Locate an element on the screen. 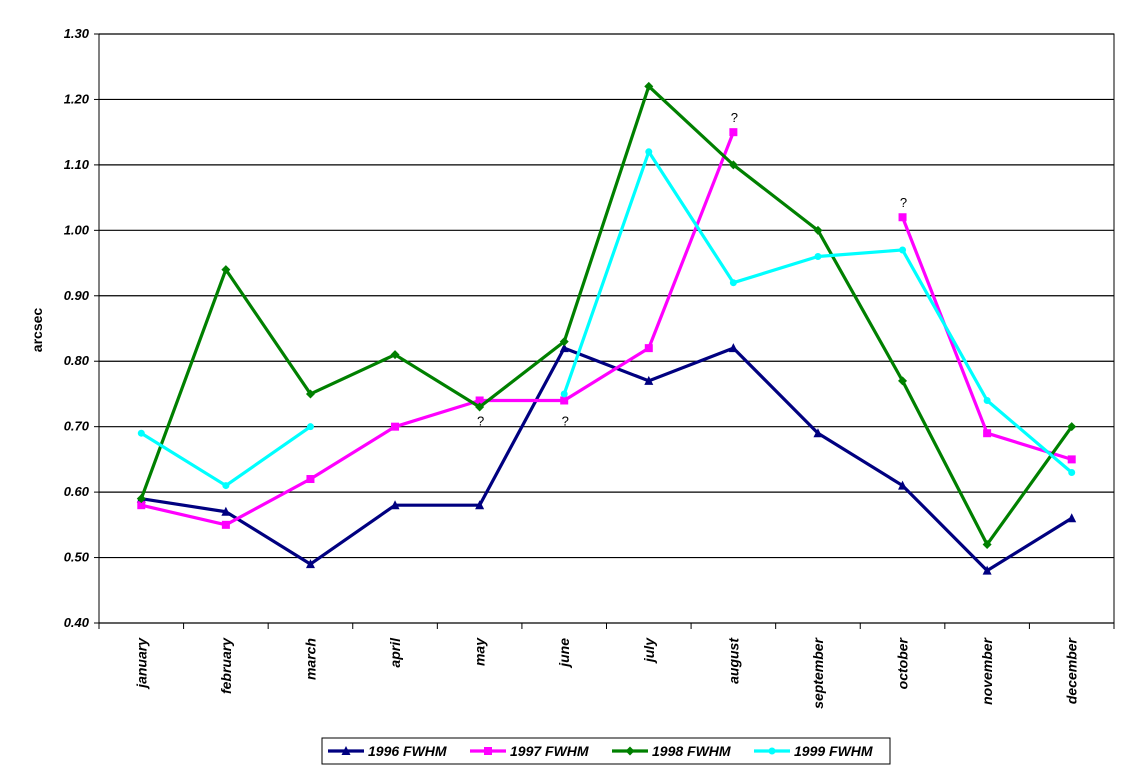 Image resolution: width=1134 pixels, height=781 pixels. x-tick-label: february is located at coordinates (226, 665).